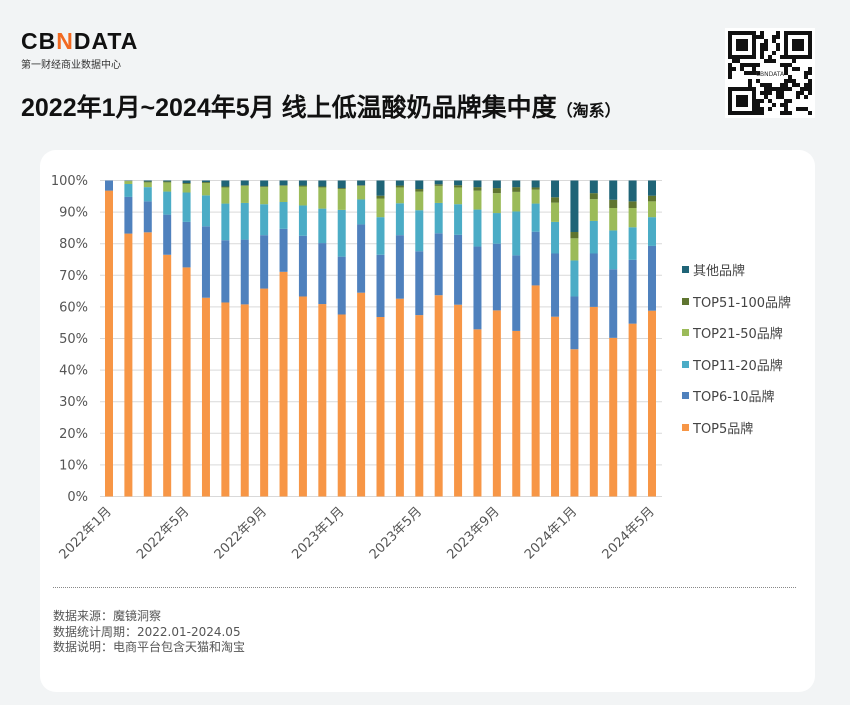 The height and width of the screenshot is (705, 850). What do you see at coordinates (685, 396) in the screenshot?
I see `legend-swatch` at bounding box center [685, 396].